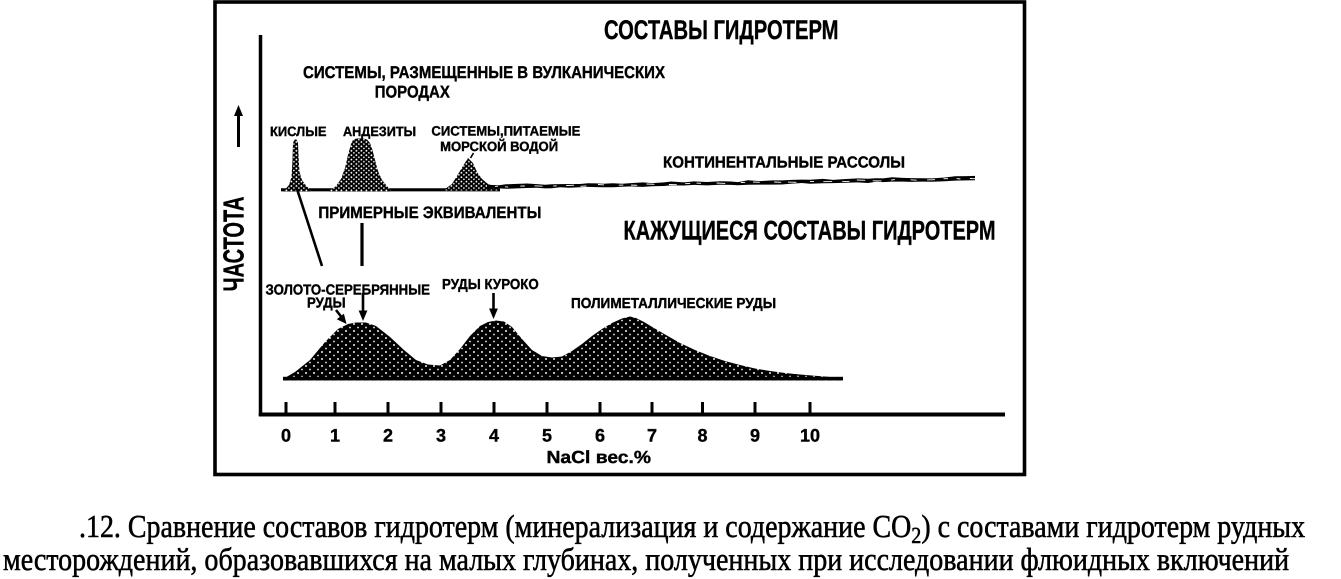 The height and width of the screenshot is (579, 1341). I want to click on svg-text: КОНТИНЕНТАЛЬНЫЕ РАССОЛЫ, so click(784, 163).